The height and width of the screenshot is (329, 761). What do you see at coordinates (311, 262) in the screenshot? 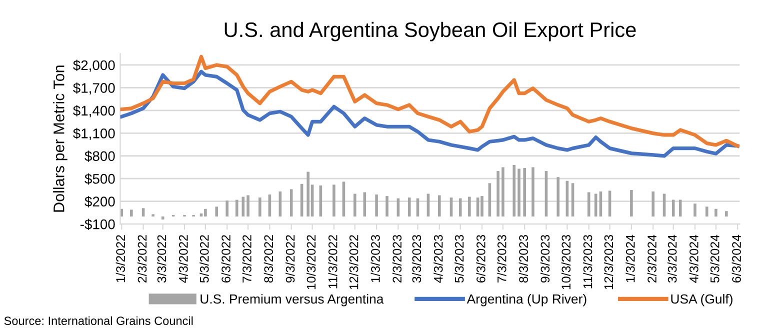
I see `x-tick-label: 10/3/2022` at bounding box center [311, 262].